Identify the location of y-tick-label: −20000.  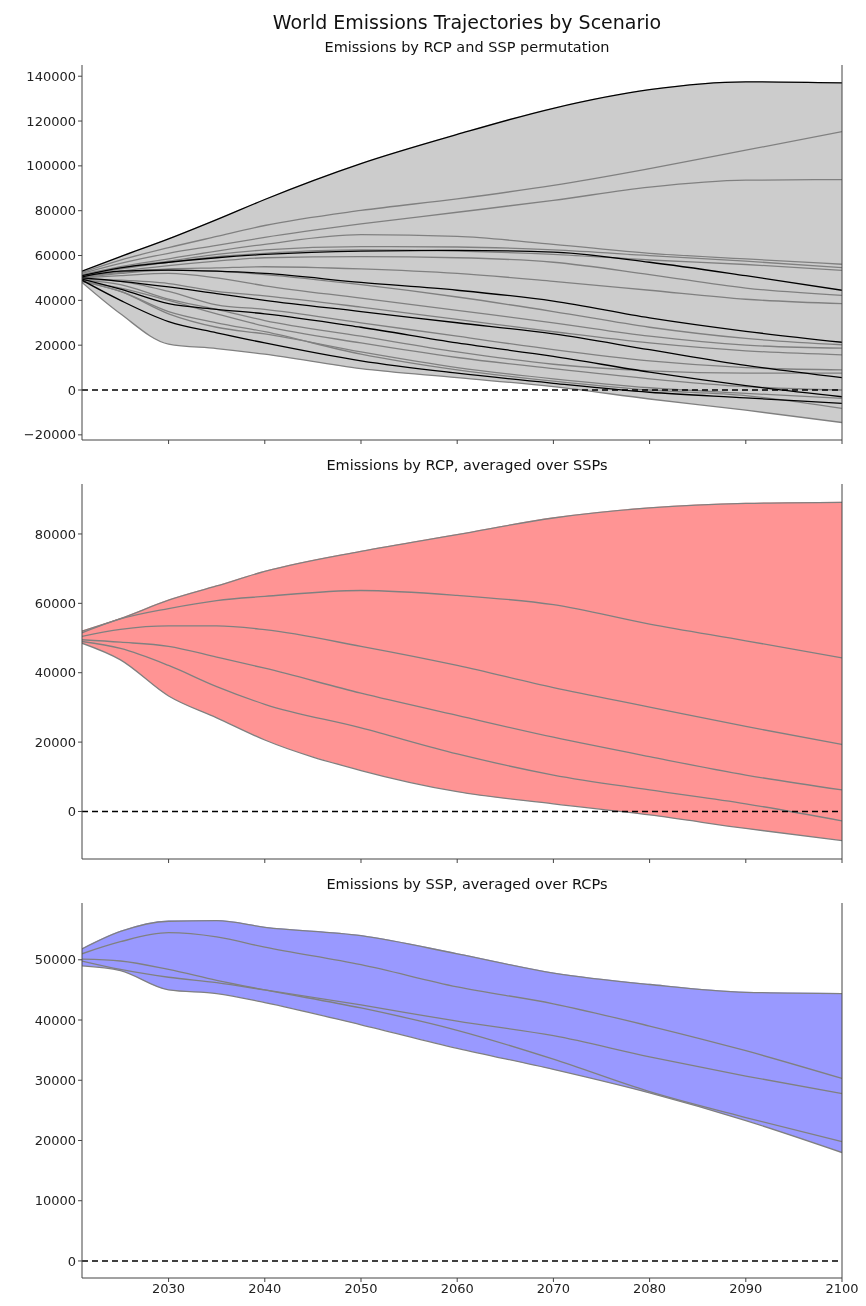
(49, 435).